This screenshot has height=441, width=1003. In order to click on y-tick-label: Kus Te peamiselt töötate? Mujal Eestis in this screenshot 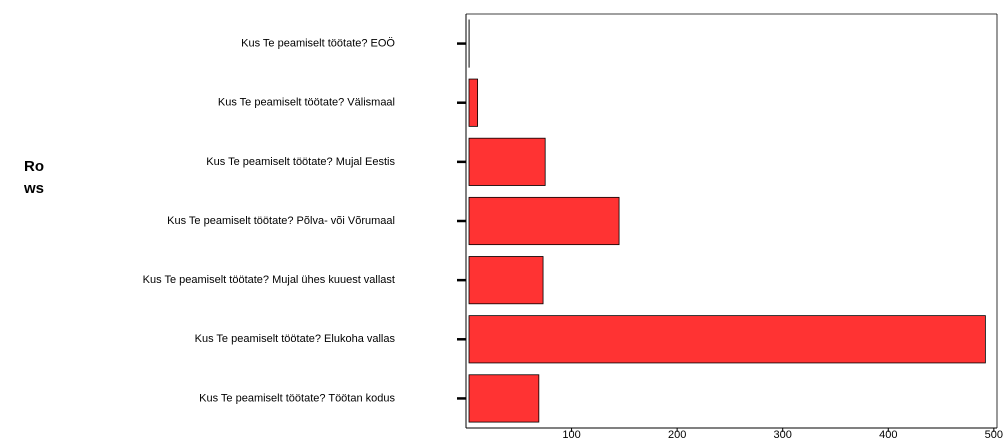, I will do `click(300, 162)`.